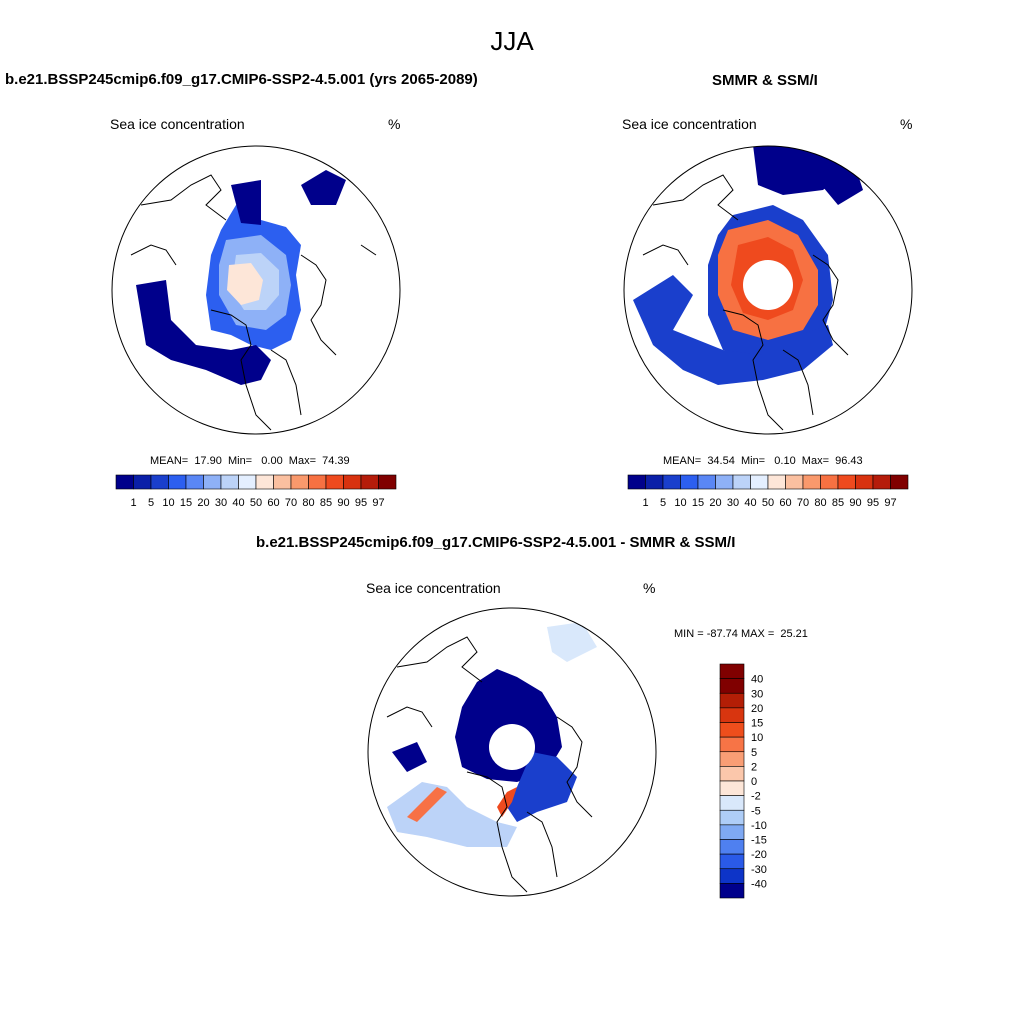  What do you see at coordinates (177, 124) in the screenshot?
I see `model-variable-label: Sea ice concentration` at bounding box center [177, 124].